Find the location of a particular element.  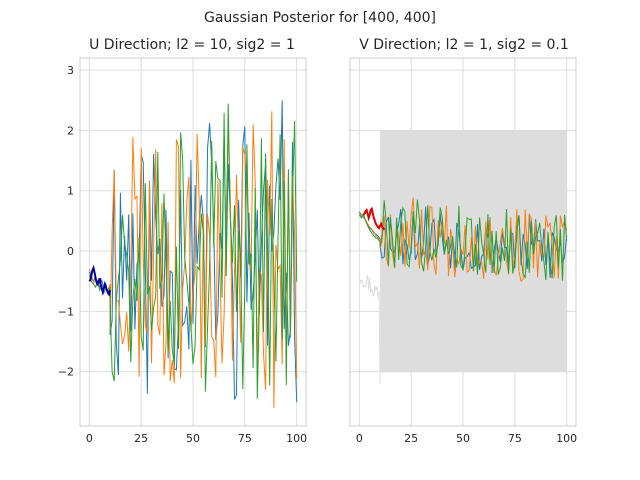

panel-u-title: U Direction; l2 = 10, sig2 = 1 is located at coordinates (192, 45).